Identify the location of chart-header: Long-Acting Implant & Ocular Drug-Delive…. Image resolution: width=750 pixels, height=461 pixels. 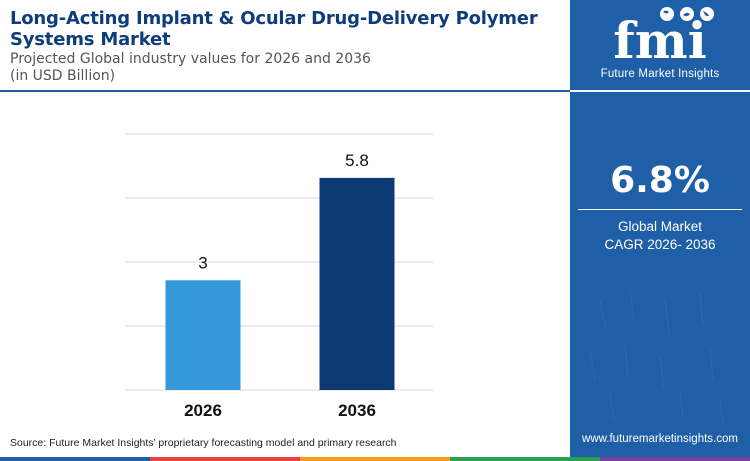
(285, 45).